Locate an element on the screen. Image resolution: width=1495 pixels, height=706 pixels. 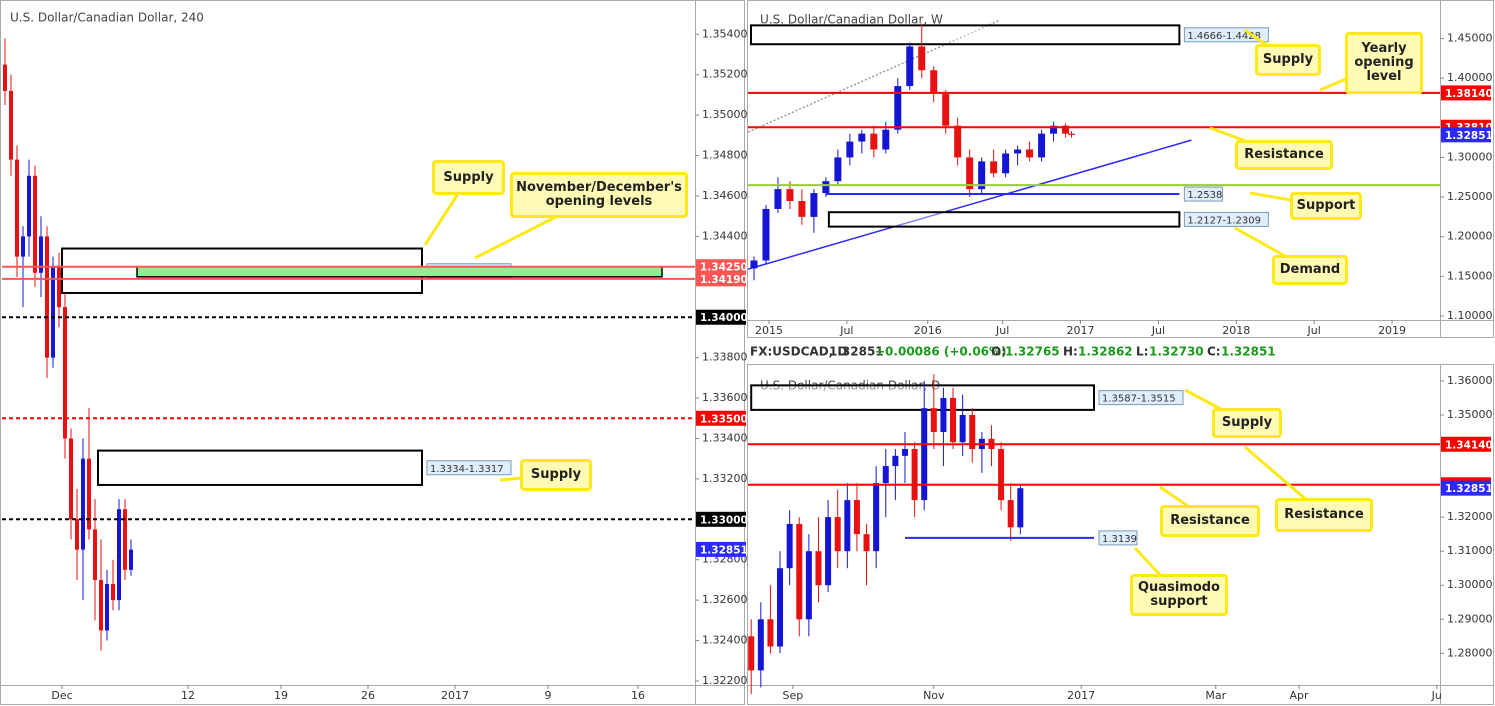
ohlc-value: 1.32730 is located at coordinates (1176, 352).